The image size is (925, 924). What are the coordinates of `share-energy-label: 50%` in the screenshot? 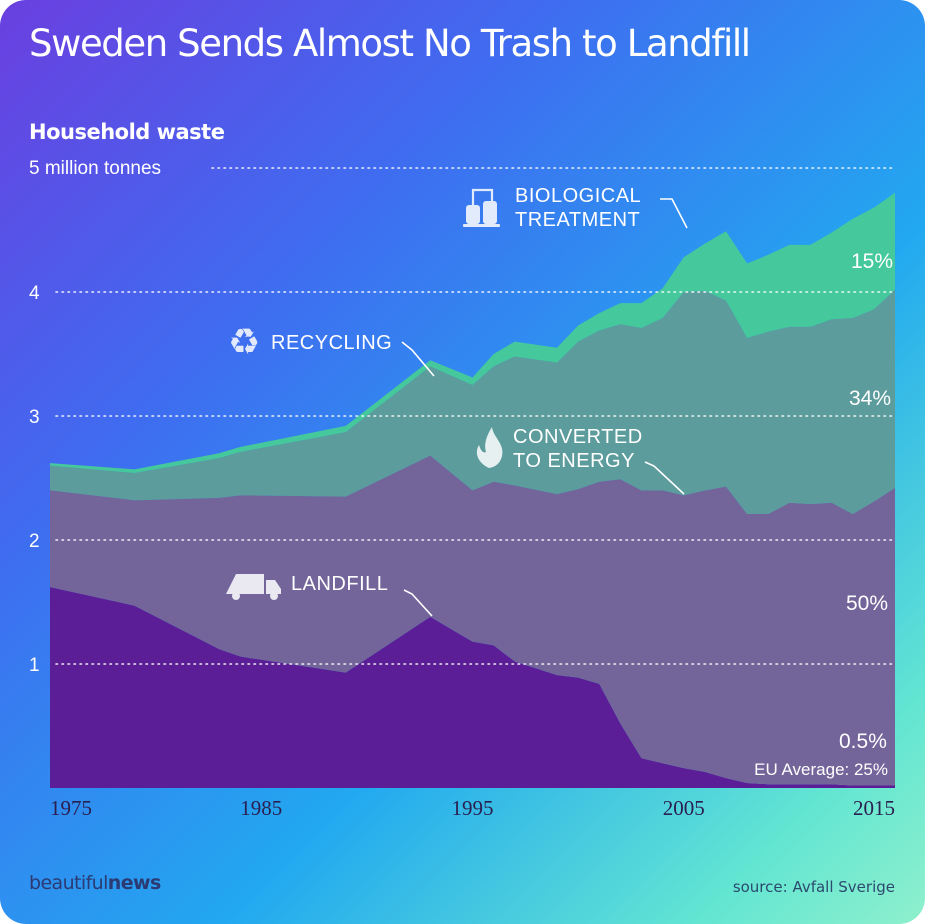 It's located at (867, 603).